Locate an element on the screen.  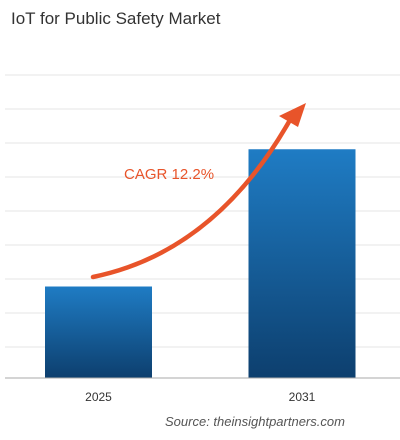
x-tick-labels: 2025 2031 is located at coordinates (200, 397).